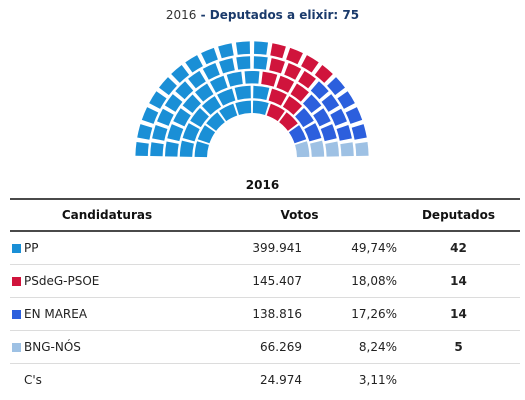 This screenshot has width=525, height=400. What do you see at coordinates (458, 215) in the screenshot?
I see `header-seats: Deputados` at bounding box center [458, 215].